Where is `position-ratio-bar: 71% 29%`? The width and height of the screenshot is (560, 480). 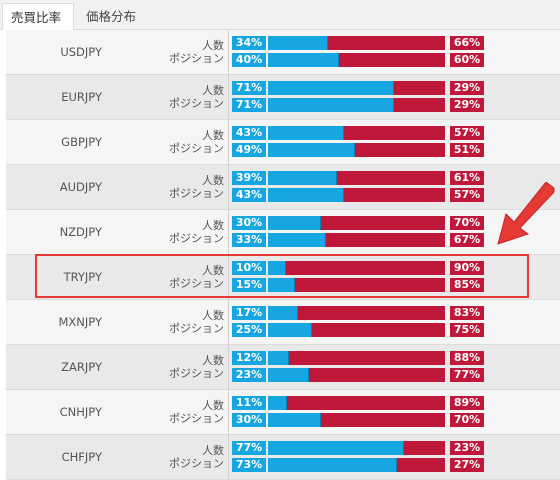 position-ratio-bar: 71% 29% is located at coordinates (359, 105).